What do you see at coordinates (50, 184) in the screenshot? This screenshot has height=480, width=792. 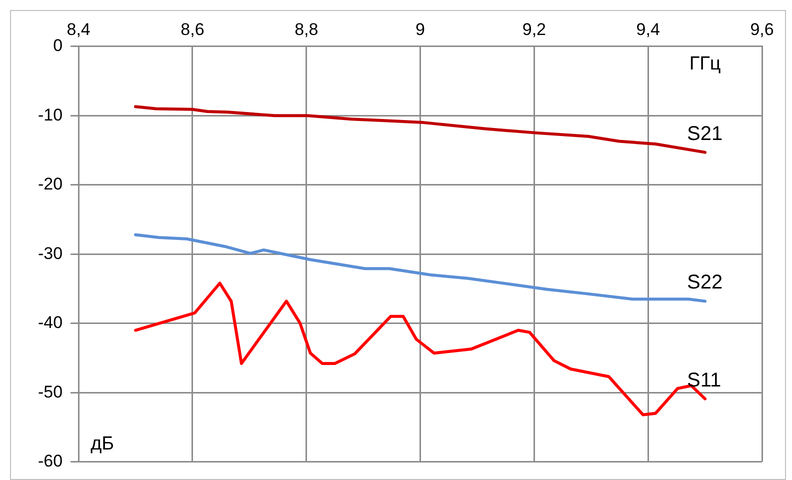 I see `y-tick-label: -20` at bounding box center [50, 184].